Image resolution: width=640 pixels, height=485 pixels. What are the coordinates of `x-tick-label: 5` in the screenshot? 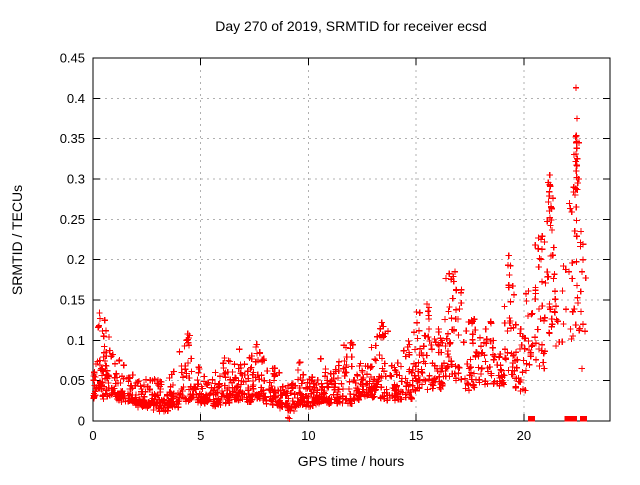 It's located at (200, 435).